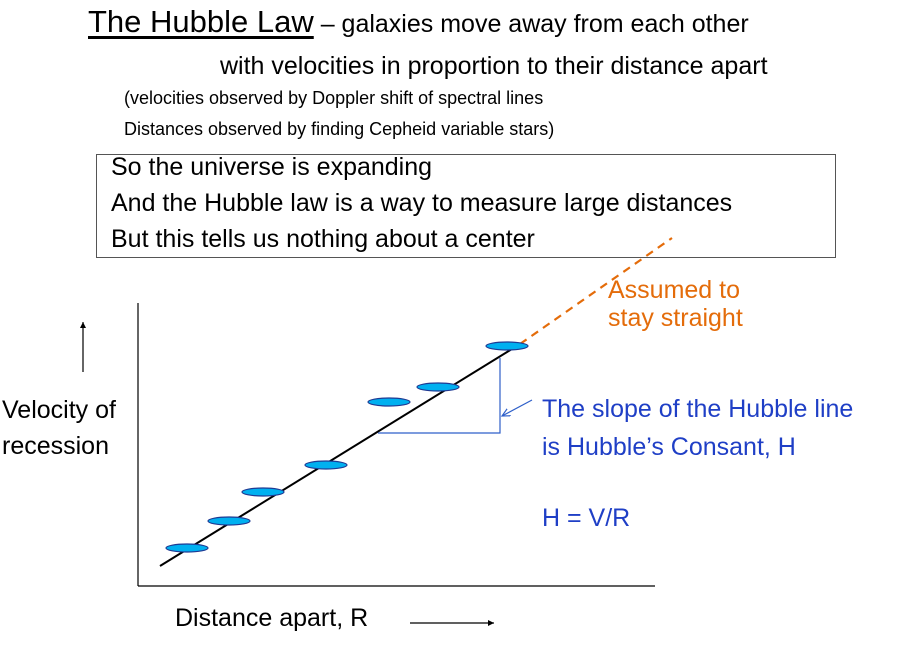  I want to click on slope-triangle, so click(439, 396).